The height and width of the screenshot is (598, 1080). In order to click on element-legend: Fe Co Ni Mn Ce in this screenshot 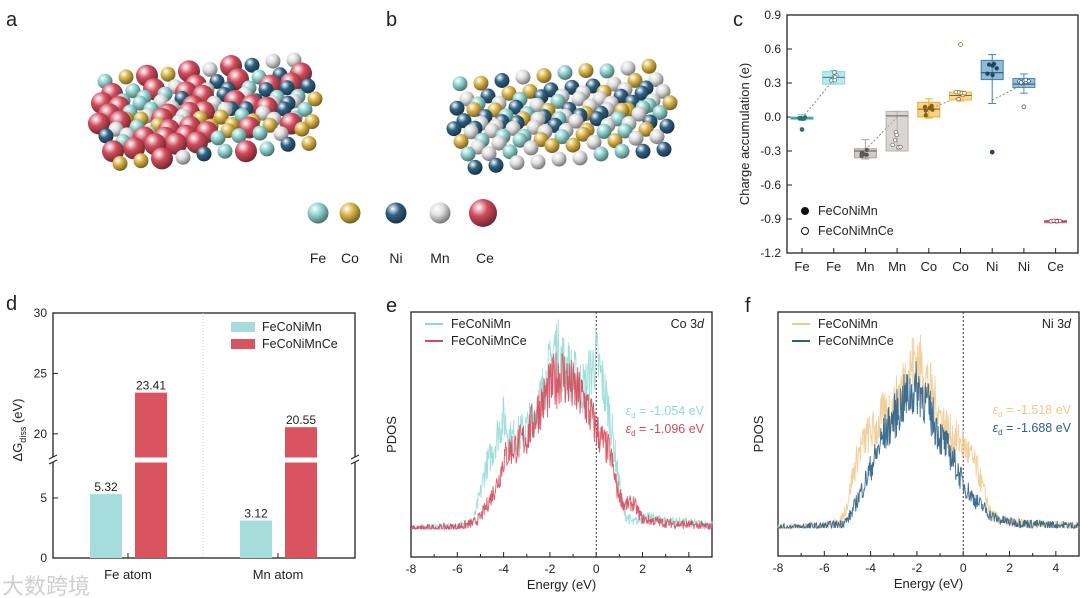, I will do `click(402, 232)`.